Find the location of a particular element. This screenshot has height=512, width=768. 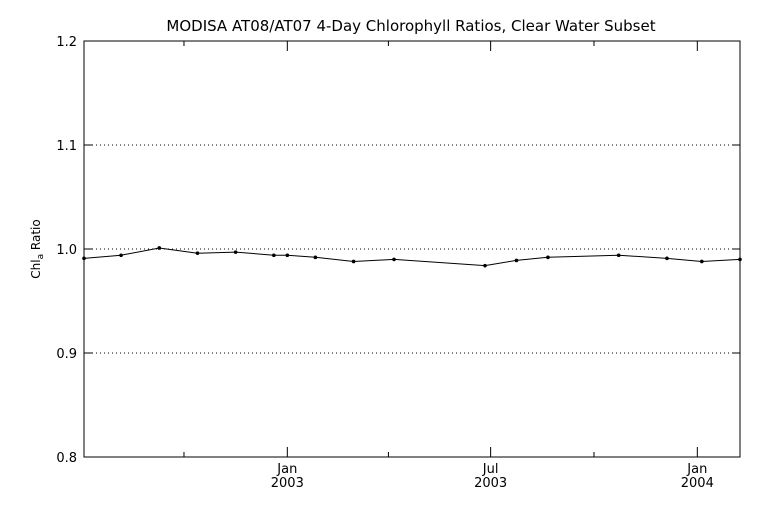

y-axis-label: Chla Ratio is located at coordinates (37, 248).